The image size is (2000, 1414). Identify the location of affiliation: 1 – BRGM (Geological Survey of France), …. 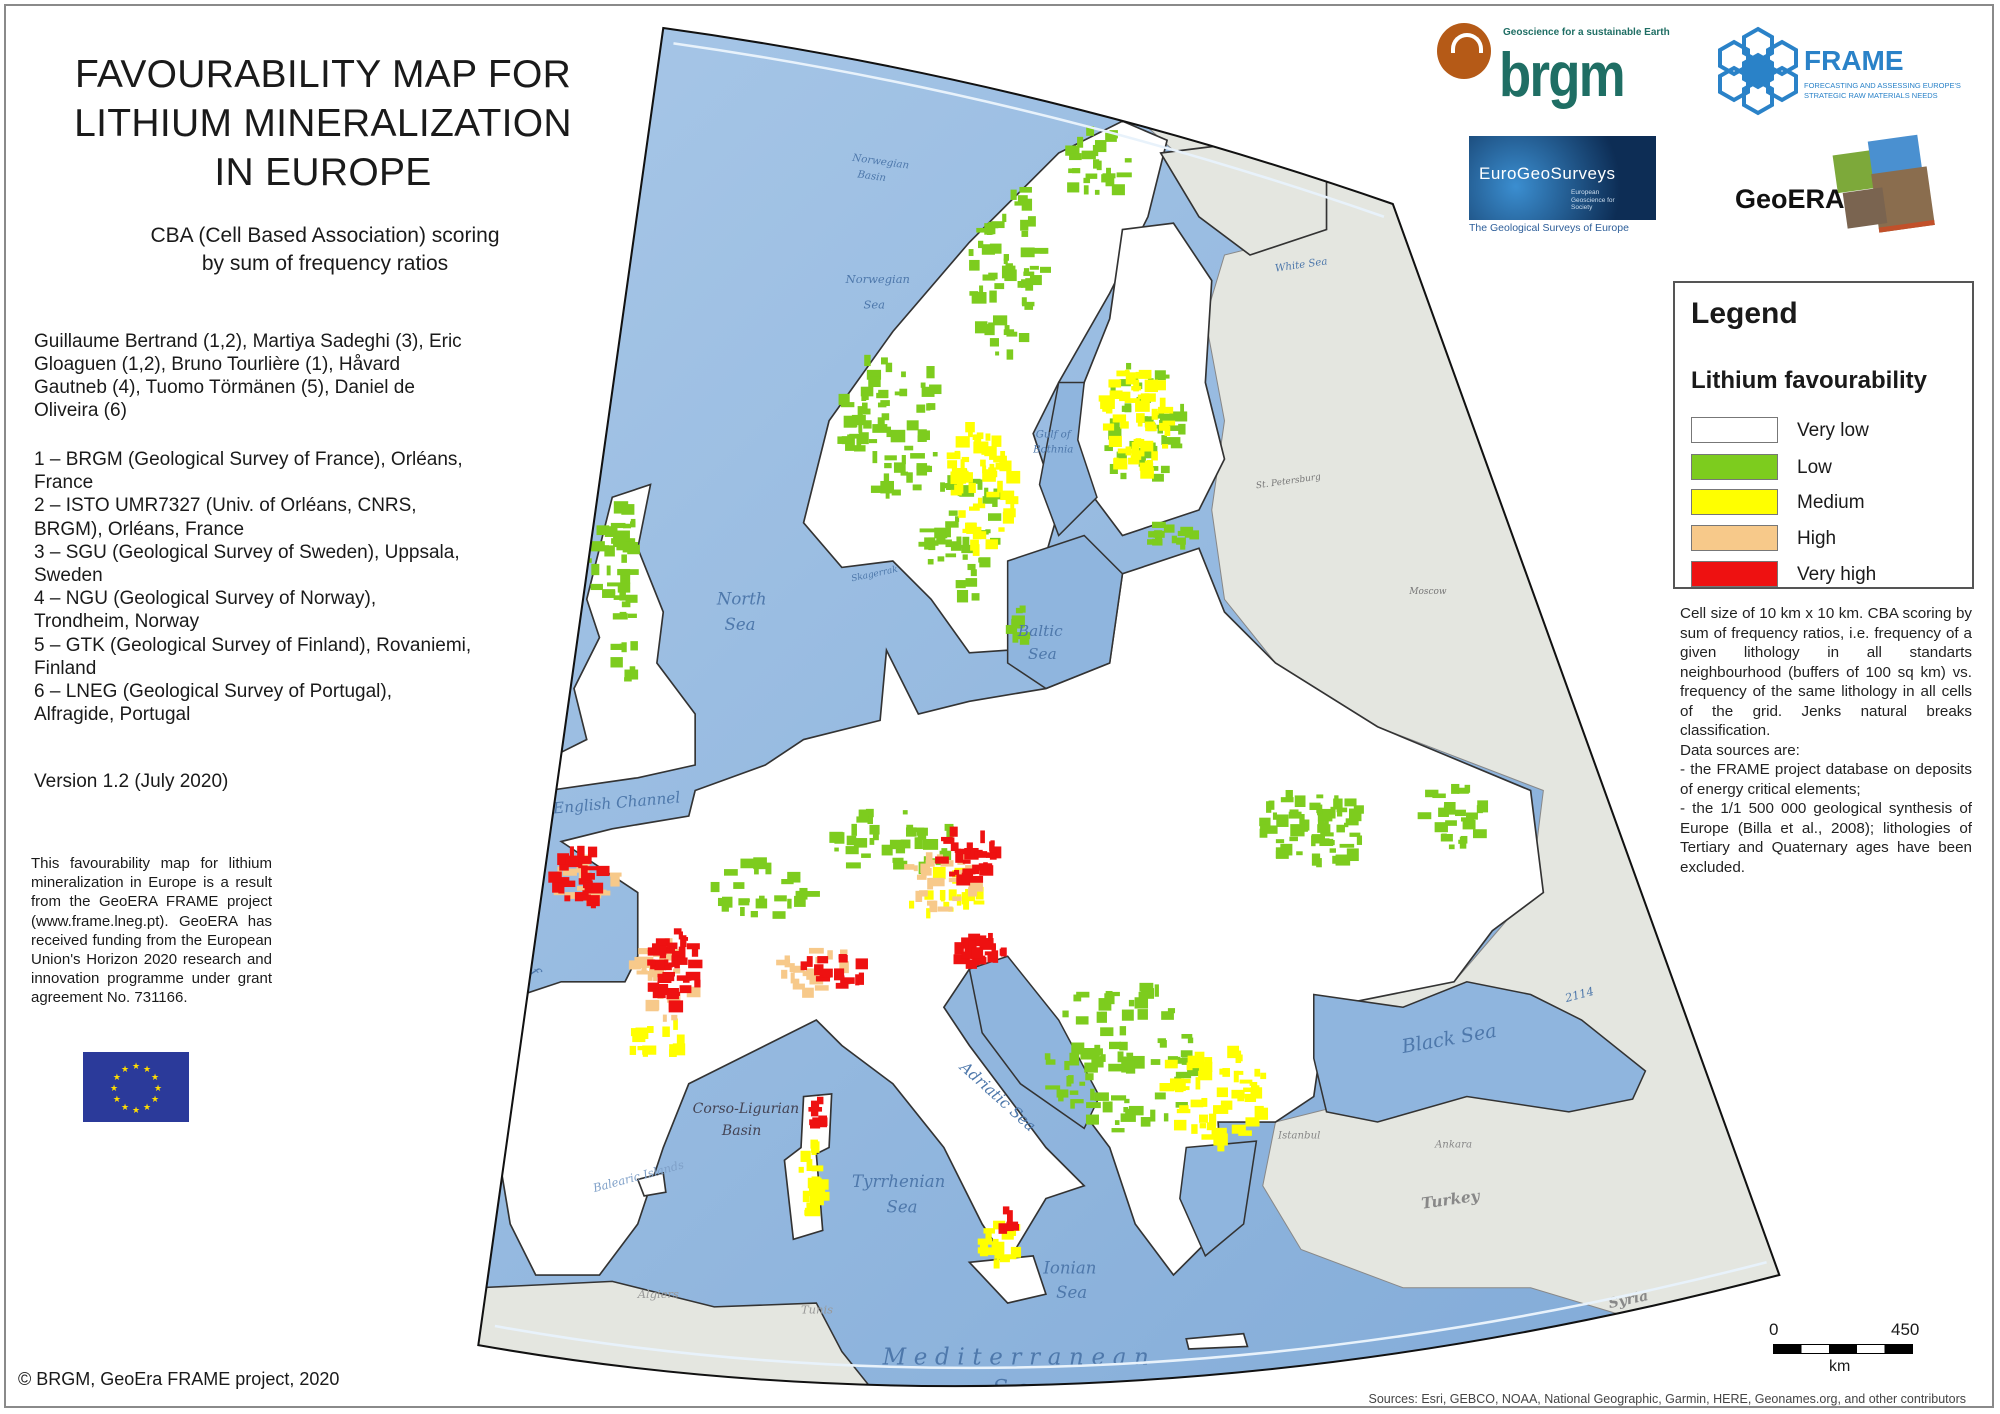
(248, 471).